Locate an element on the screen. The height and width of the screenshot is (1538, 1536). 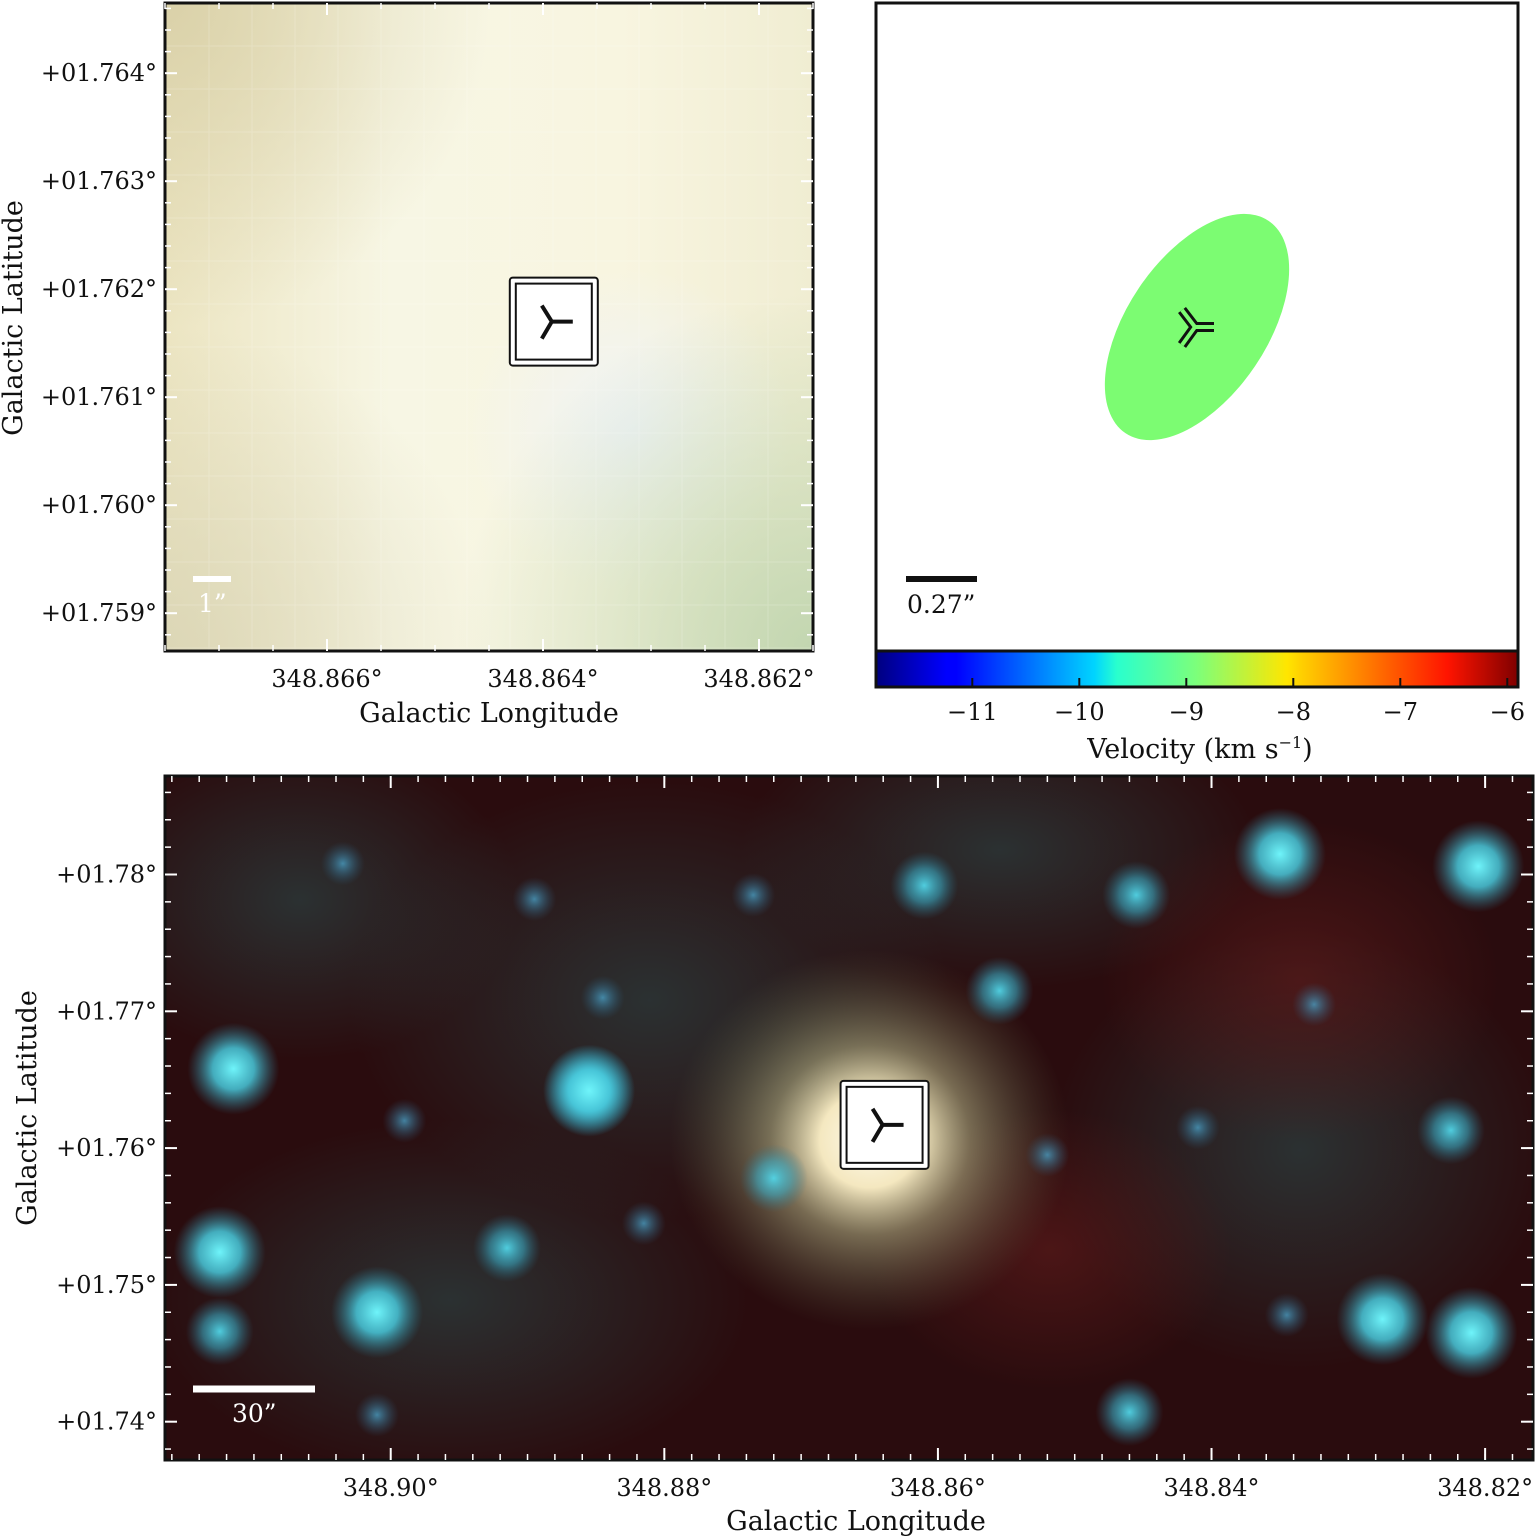
colorbar-label-sup: −1 is located at coordinates (1291, 742).